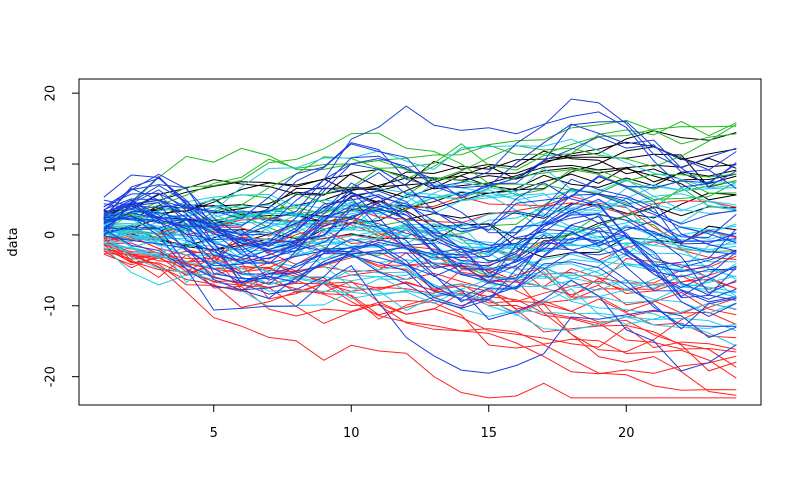 The height and width of the screenshot is (503, 800). What do you see at coordinates (13, 241) in the screenshot?
I see `y-axis-label: data` at bounding box center [13, 241].